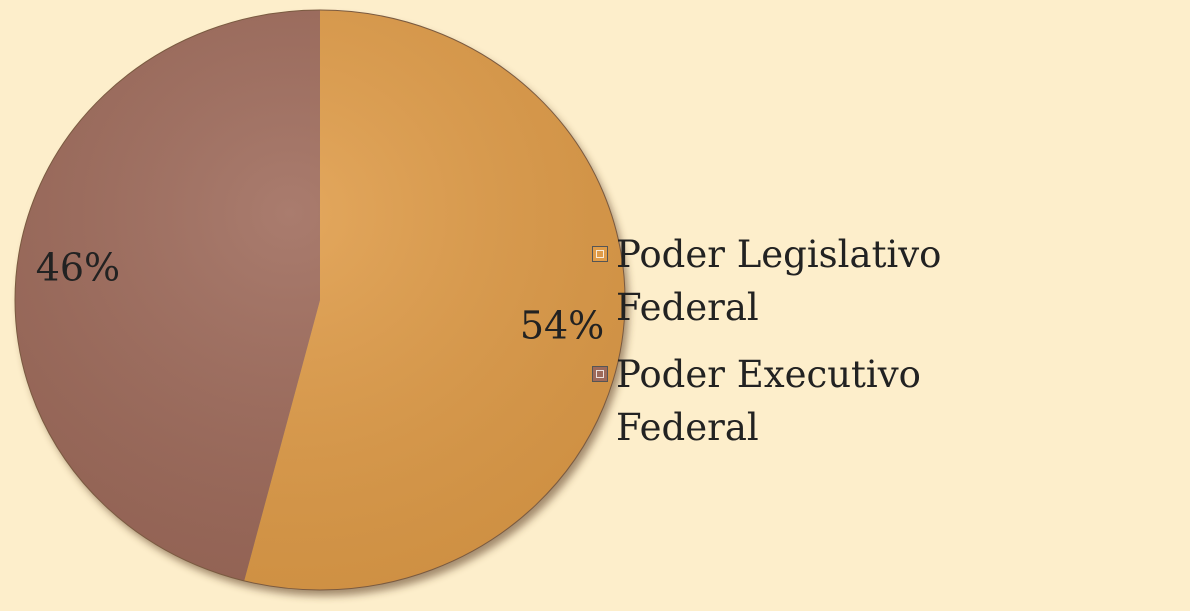  What do you see at coordinates (562, 326) in the screenshot?
I see `data-label: 54%` at bounding box center [562, 326].